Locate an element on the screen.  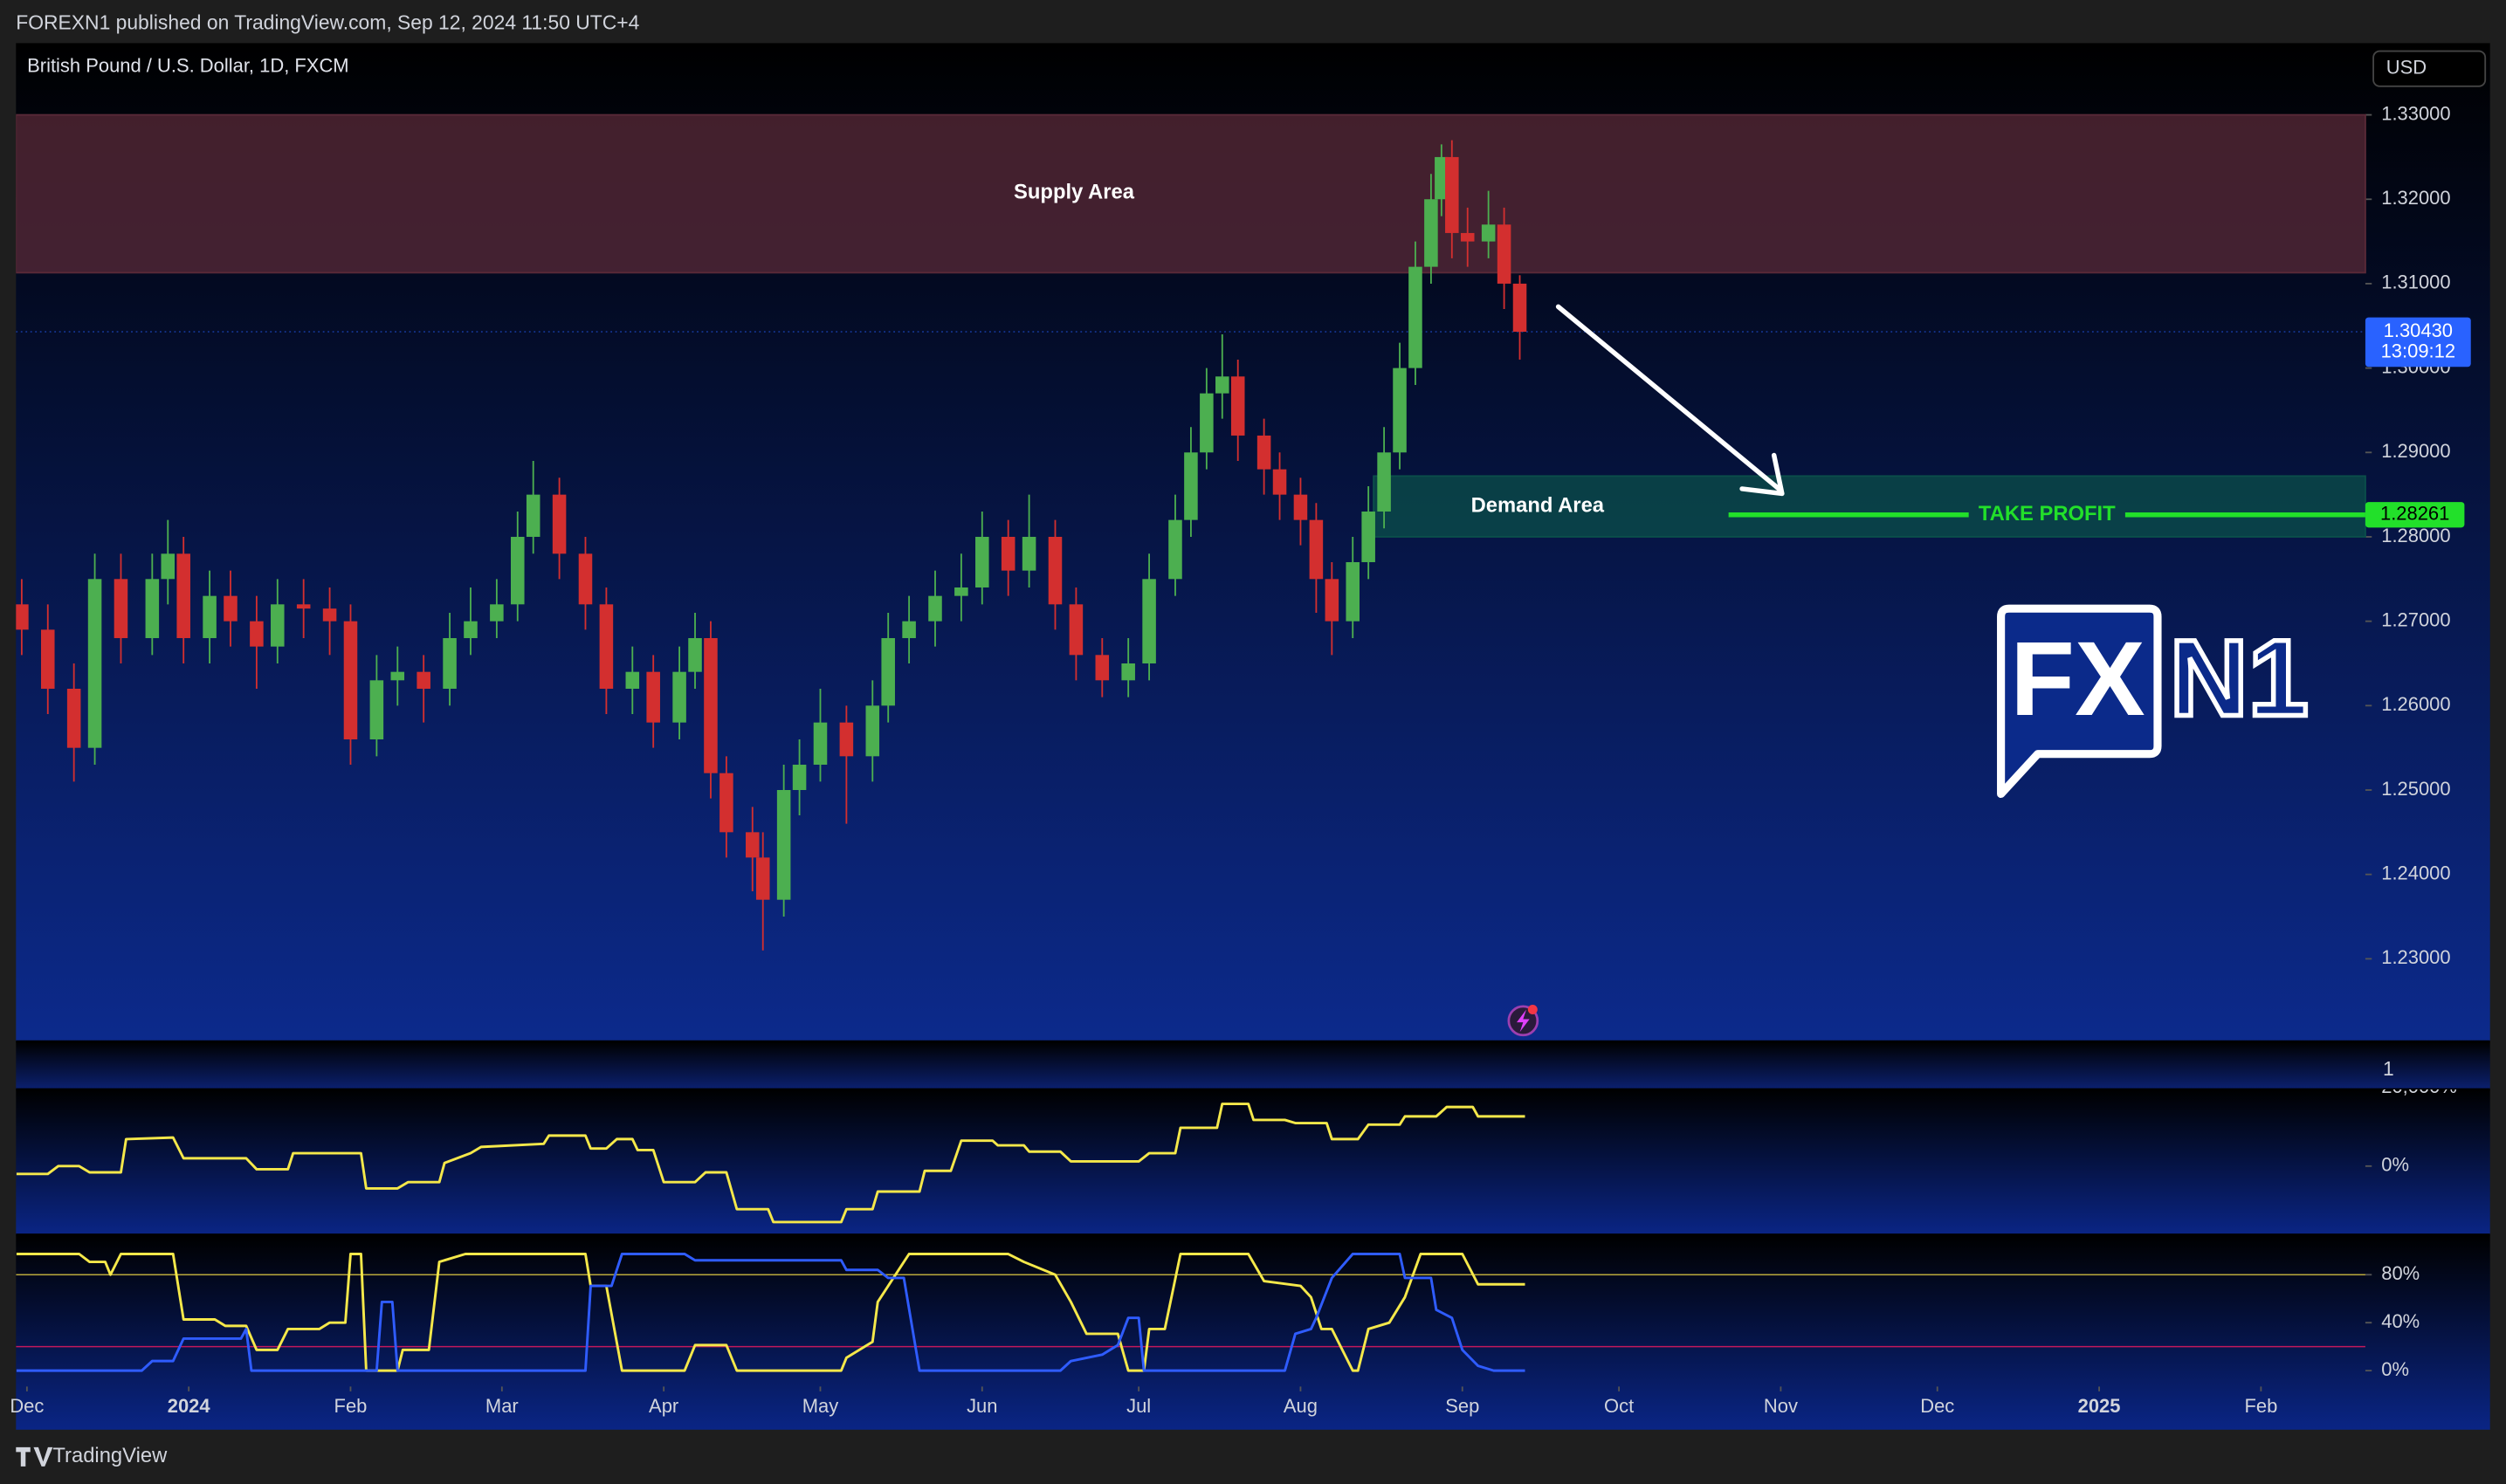
y-tick-label: 1.32000 is located at coordinates (2415, 198).